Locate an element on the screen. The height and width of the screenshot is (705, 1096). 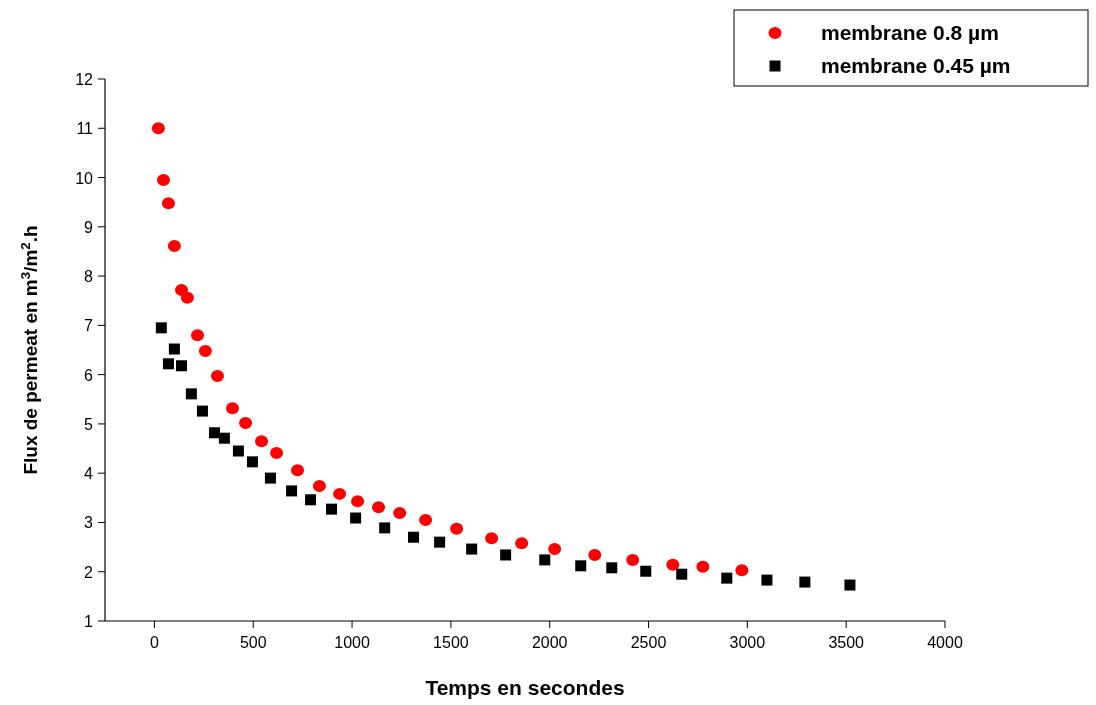
y-tick-label: 10 is located at coordinates (84, 178).